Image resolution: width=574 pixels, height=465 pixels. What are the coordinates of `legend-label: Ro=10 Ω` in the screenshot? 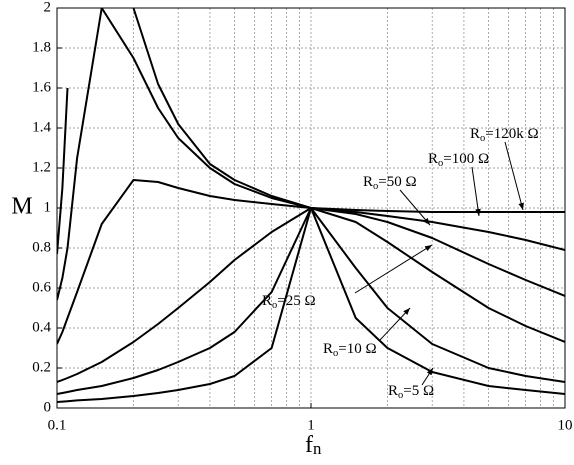 It's located at (350, 350).